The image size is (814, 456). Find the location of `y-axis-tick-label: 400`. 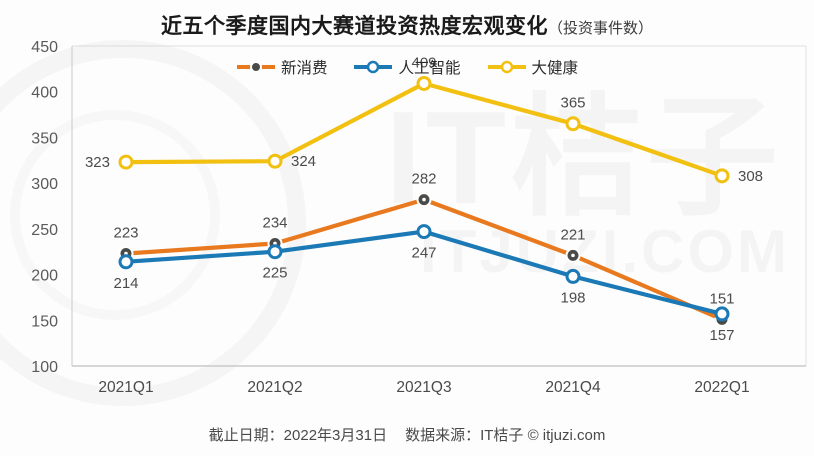

y-axis-tick-label: 400 is located at coordinates (44, 93).